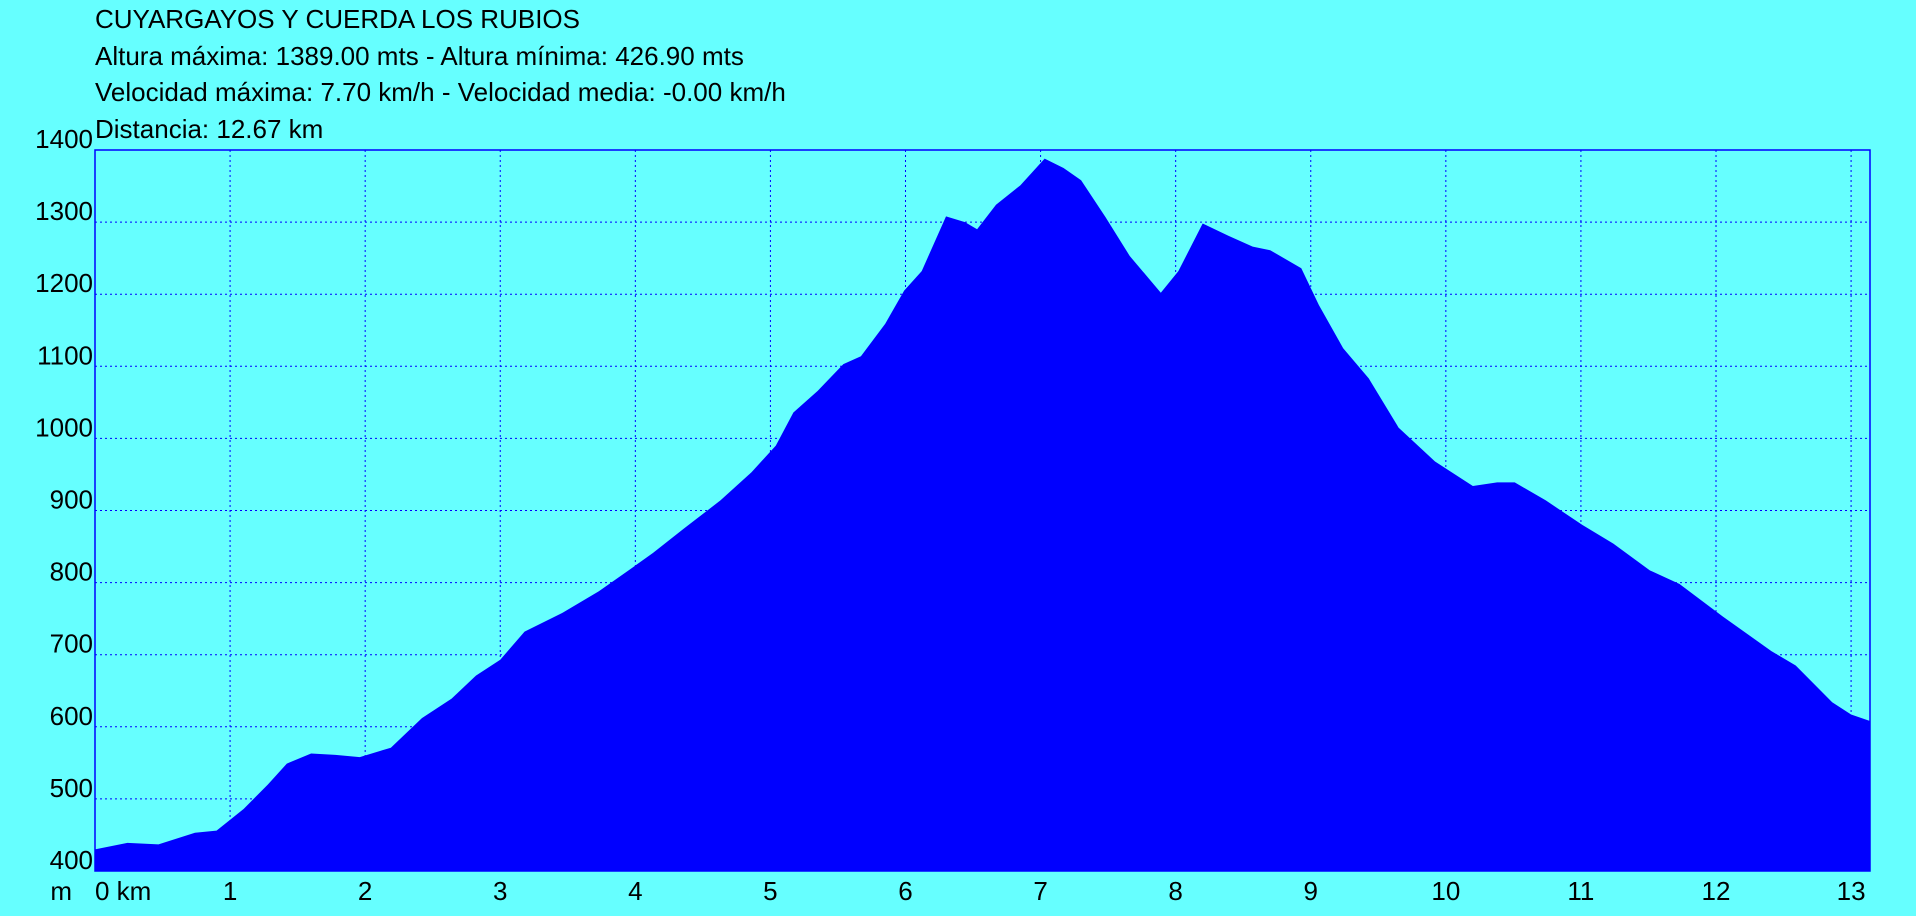  Describe the element at coordinates (1311, 891) in the screenshot. I see `x-tick-label: 9` at that location.